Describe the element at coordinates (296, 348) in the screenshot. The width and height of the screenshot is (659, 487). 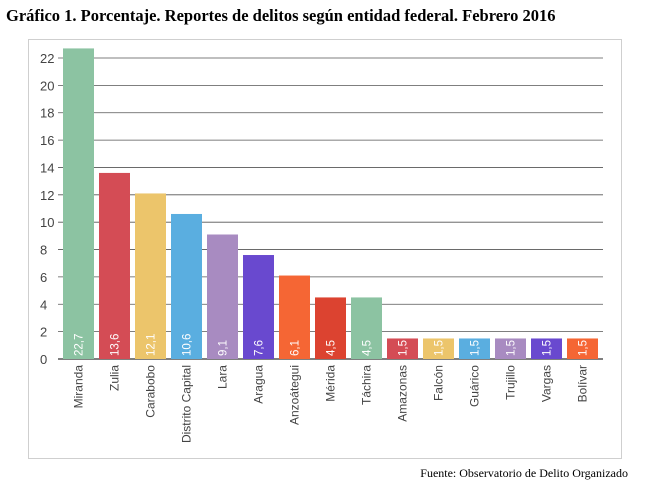
I see `data-label: 6,1` at that location.